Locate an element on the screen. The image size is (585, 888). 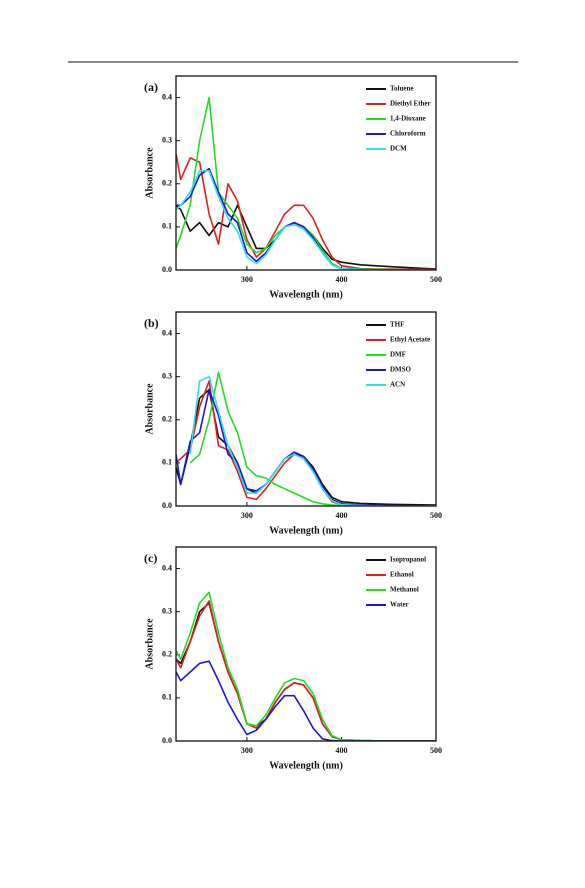
legend-label: Ethanol is located at coordinates (402, 575).